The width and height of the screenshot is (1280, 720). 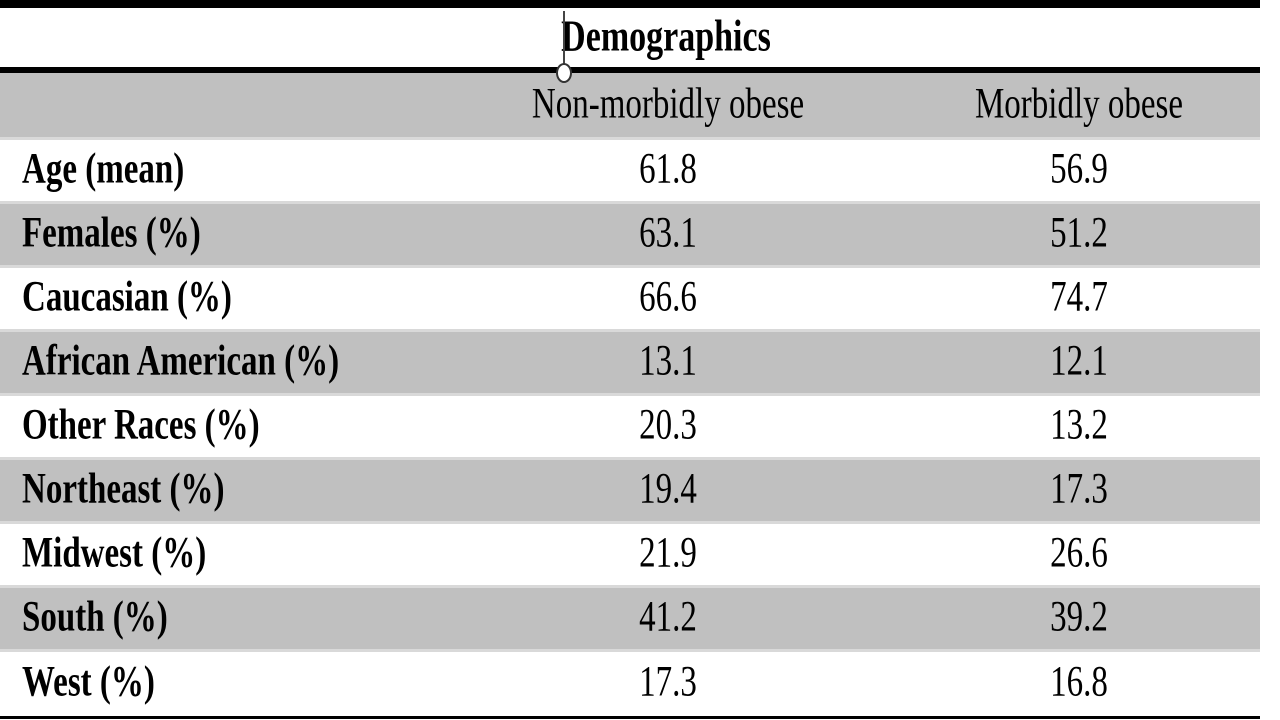 I want to click on table-title: Demographics, so click(x=630, y=37).